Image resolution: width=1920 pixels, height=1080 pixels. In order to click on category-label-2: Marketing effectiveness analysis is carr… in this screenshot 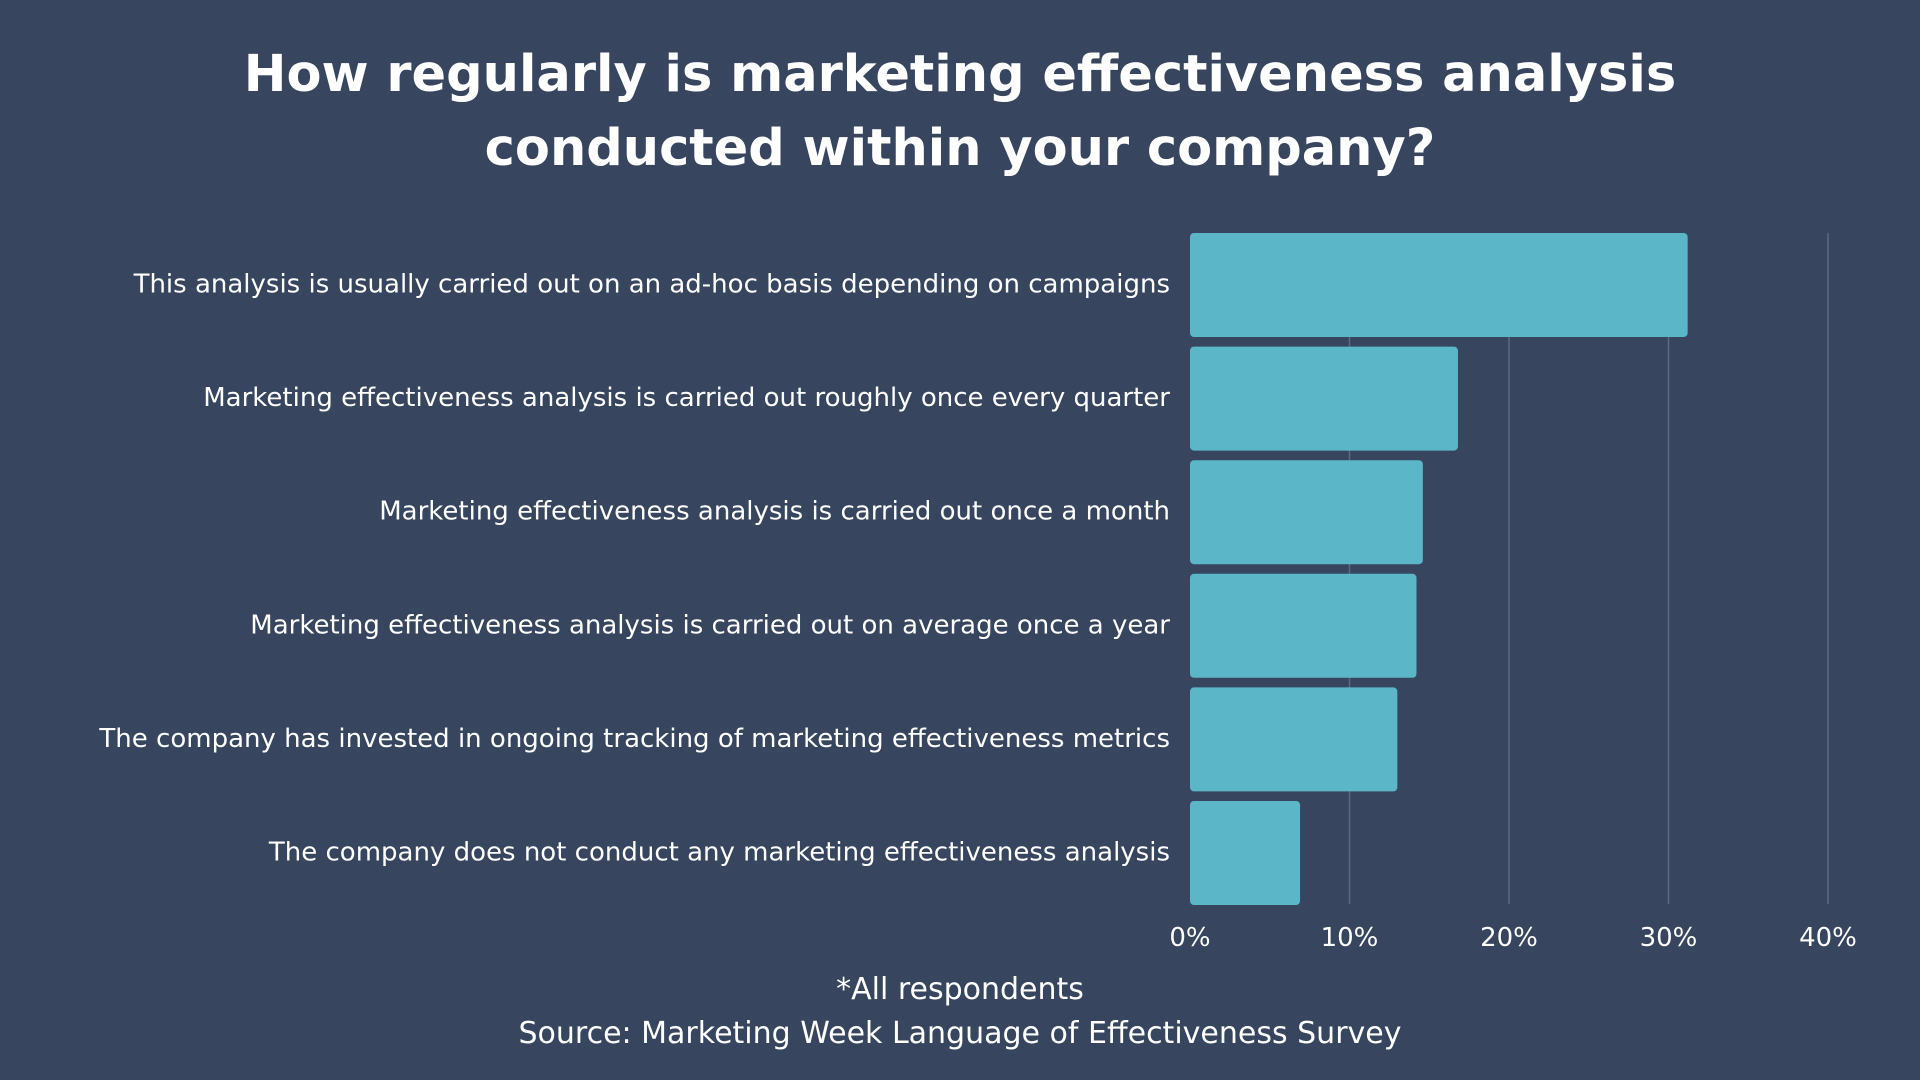, I will do `click(686, 398)`.